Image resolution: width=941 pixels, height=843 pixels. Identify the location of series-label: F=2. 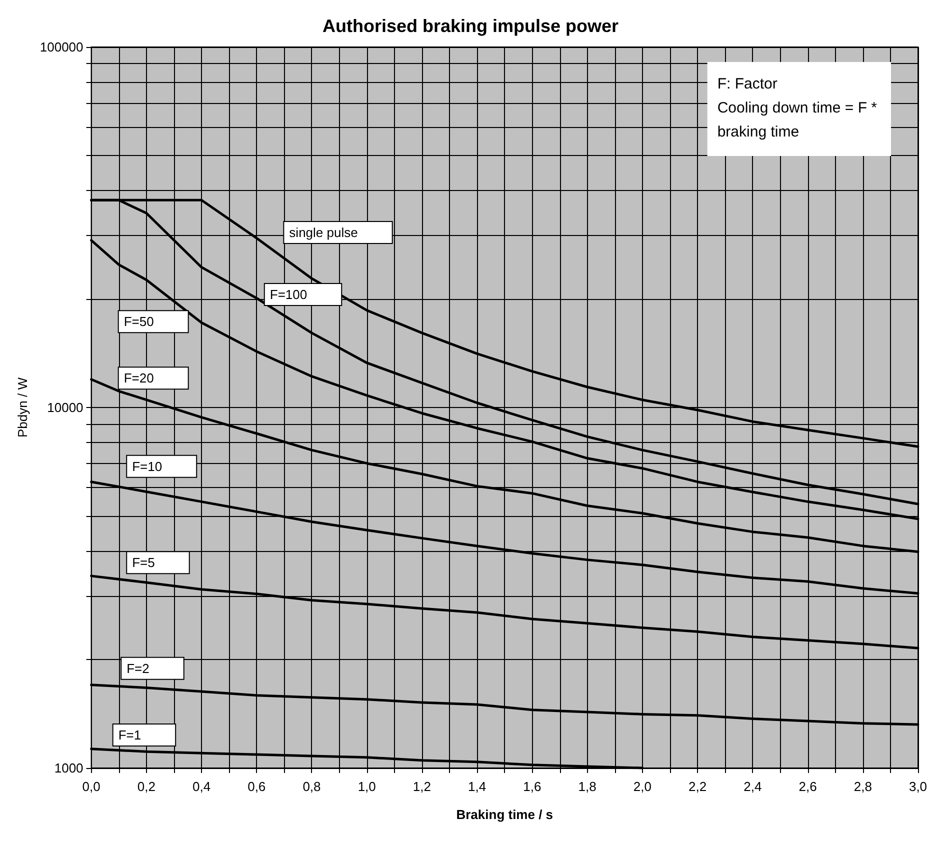
(138, 668).